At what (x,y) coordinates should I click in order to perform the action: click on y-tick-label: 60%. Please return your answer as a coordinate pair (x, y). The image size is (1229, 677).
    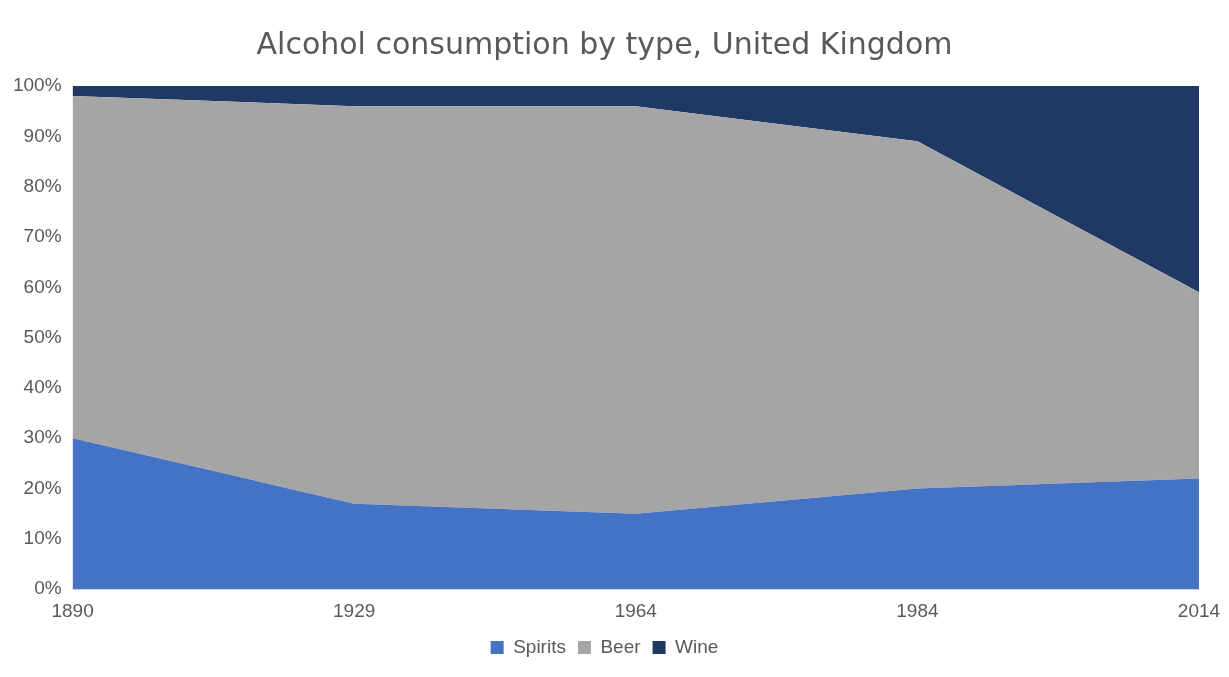
    Looking at the image, I should click on (42, 286).